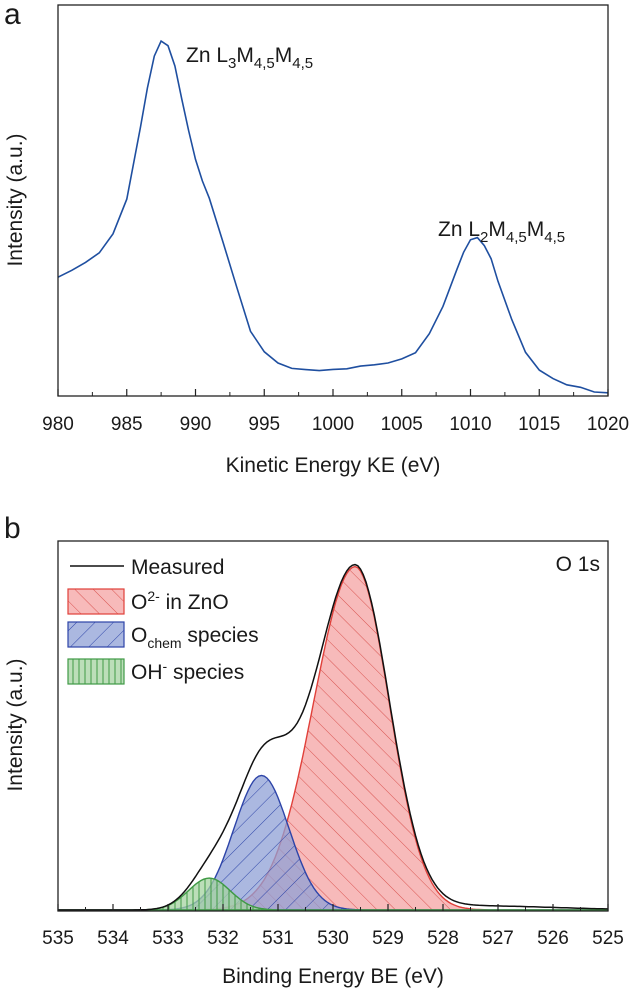  Describe the element at coordinates (223, 938) in the screenshot. I see `x-tick-label: 532` at that location.